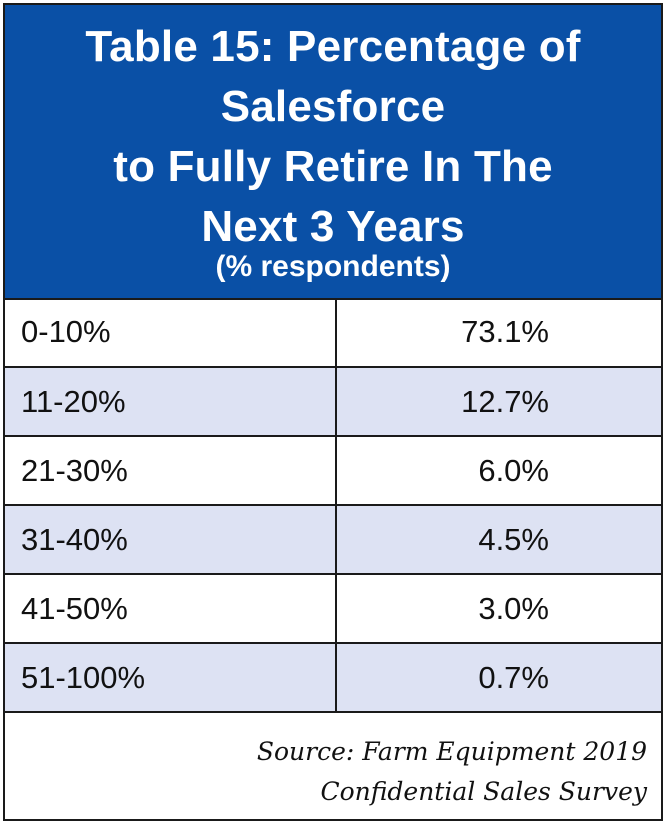 This screenshot has width=671, height=829. I want to click on value-cell: 6.0%, so click(498, 471).